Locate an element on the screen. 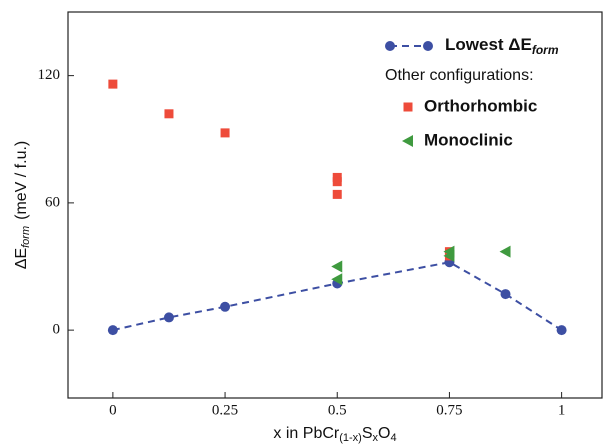 This screenshot has width=604, height=446. x-label-part: 4 is located at coordinates (393, 438).